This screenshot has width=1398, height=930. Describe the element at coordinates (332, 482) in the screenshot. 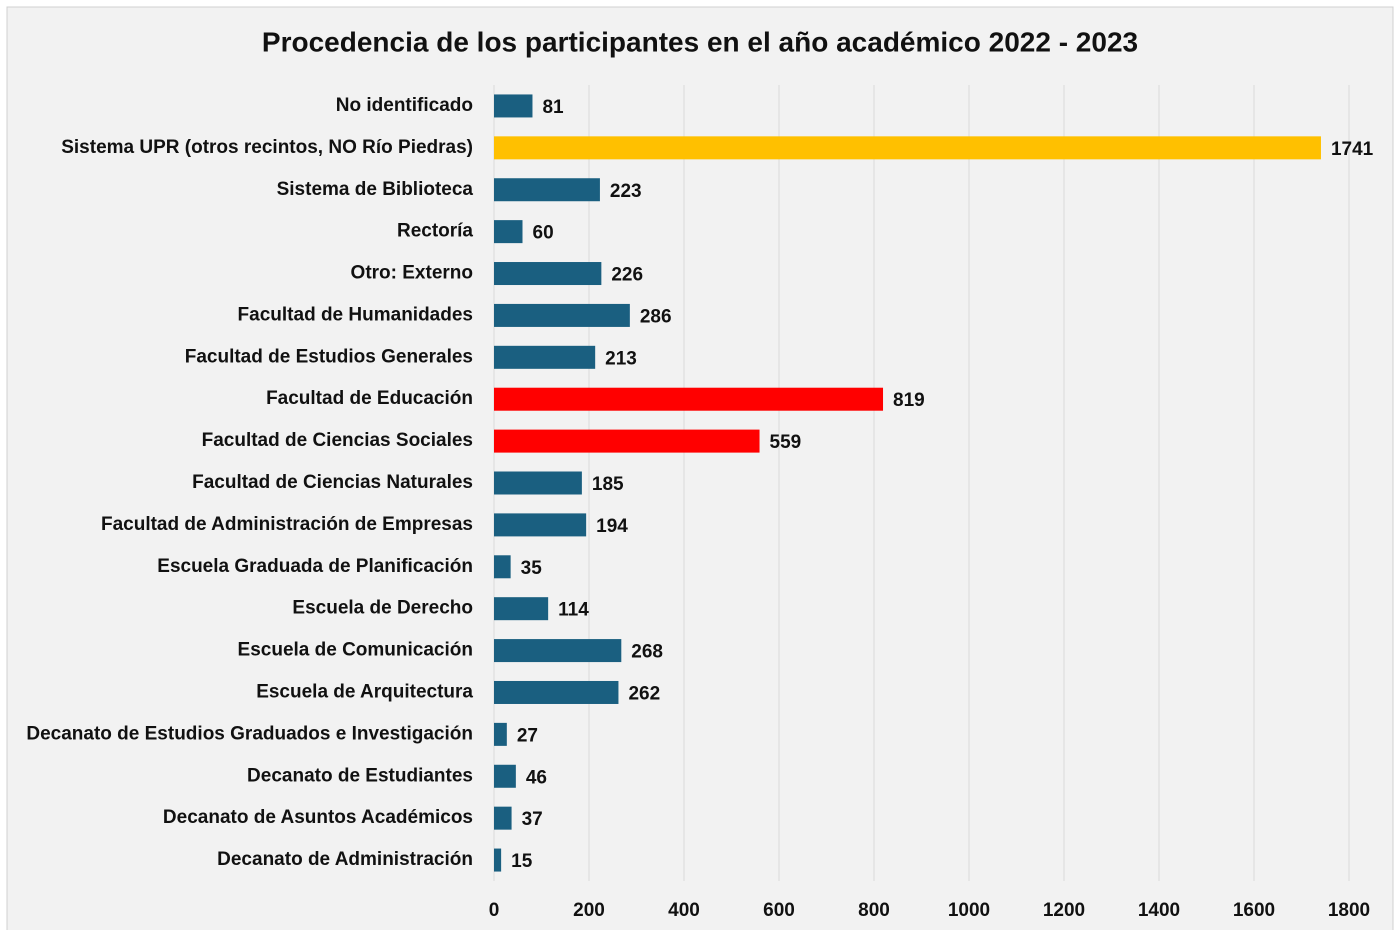

I see `y-tick-label: Facultad de Ciencias Naturales` at that location.